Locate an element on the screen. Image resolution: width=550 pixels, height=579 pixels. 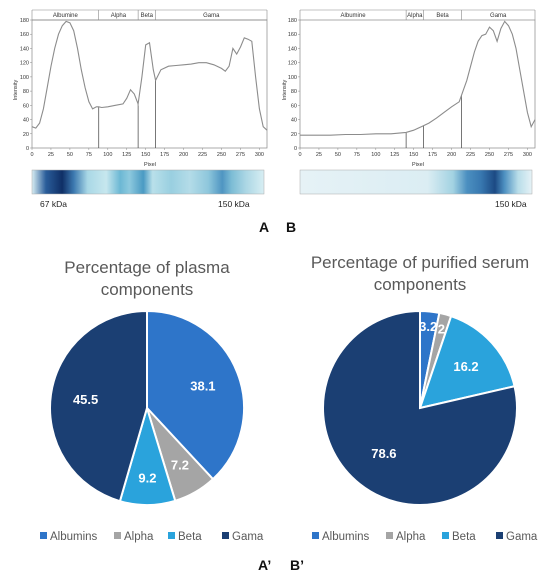
plot-frame-b is located at coordinates (417, 84).